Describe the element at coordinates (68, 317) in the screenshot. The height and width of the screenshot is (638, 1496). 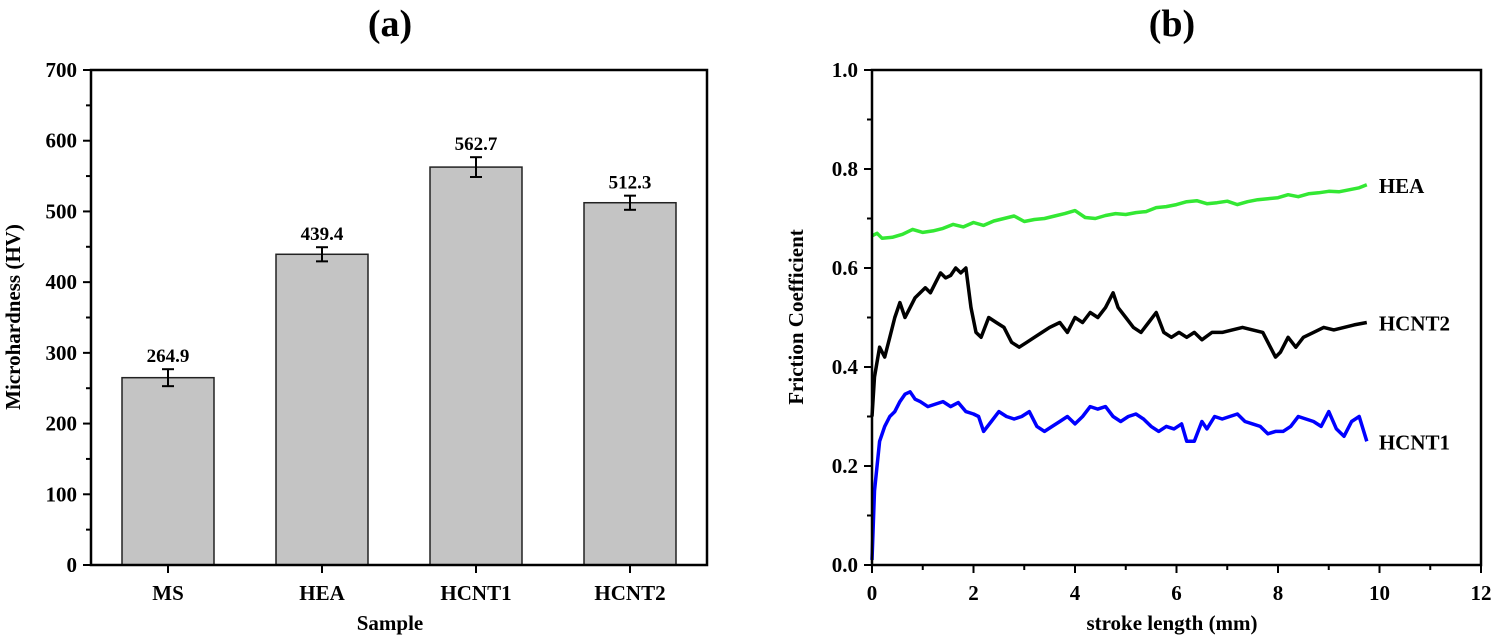
I see `y-axis-ticks: 0 100 200 300 400 500 600 700` at that location.